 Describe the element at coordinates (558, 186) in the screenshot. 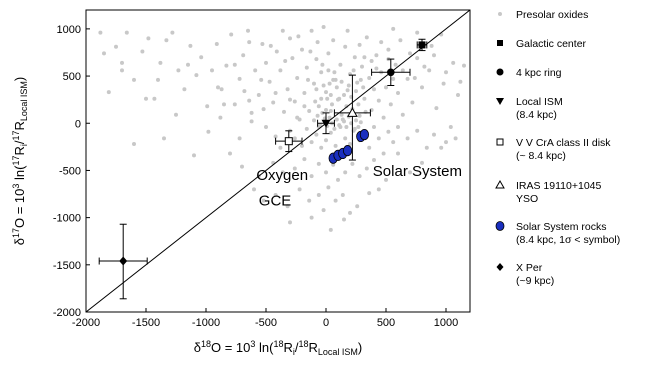

I see `legend-label: IRAS 19110+1045` at that location.